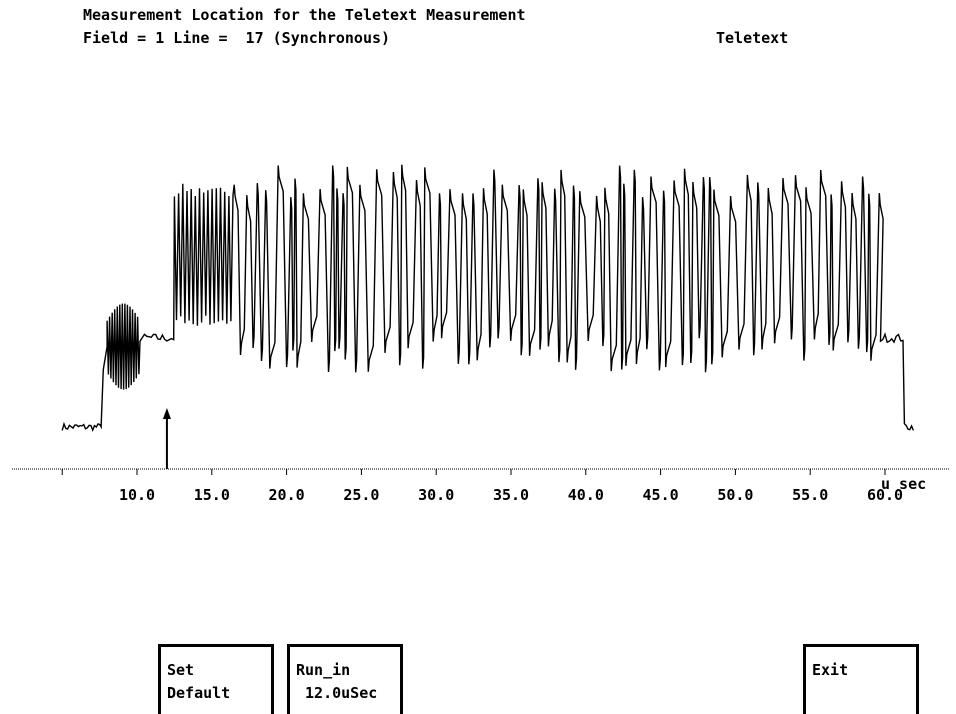 This screenshot has width=956, height=714. I want to click on x-axis-tick-label: 20.0, so click(287, 495).